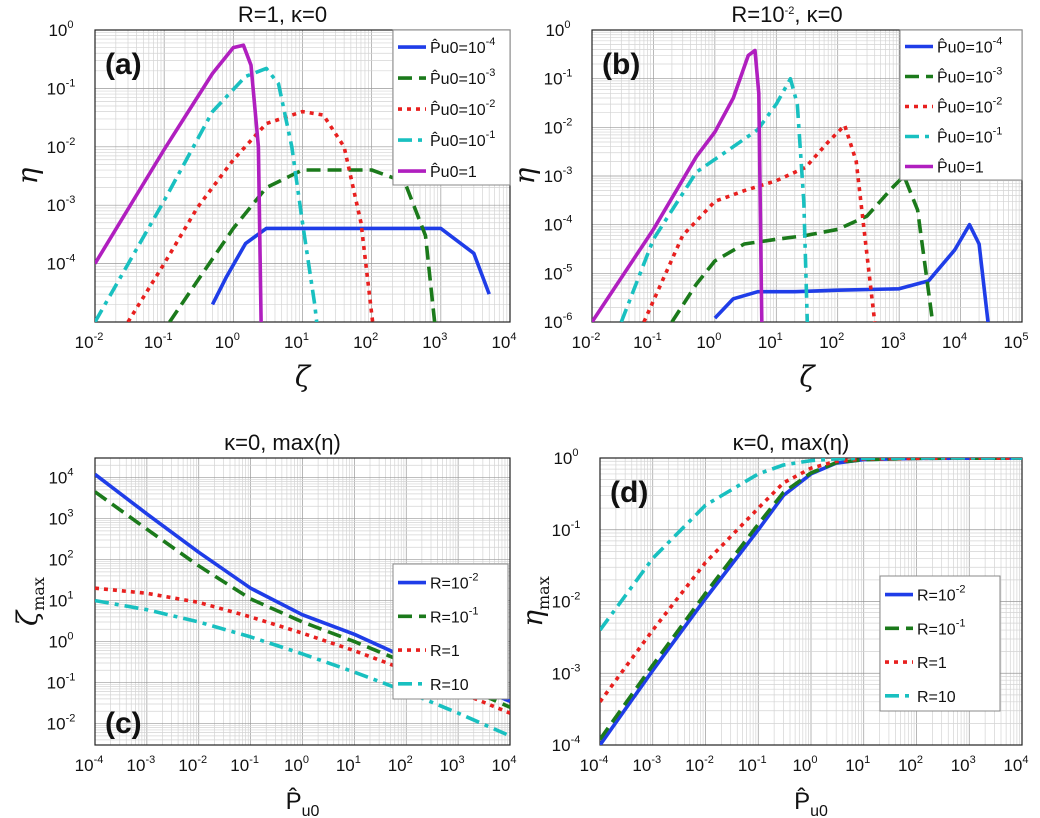 The height and width of the screenshot is (818, 1040). Describe the element at coordinates (60, 477) in the screenshot. I see `y-tick-label: 10⁴` at that location.